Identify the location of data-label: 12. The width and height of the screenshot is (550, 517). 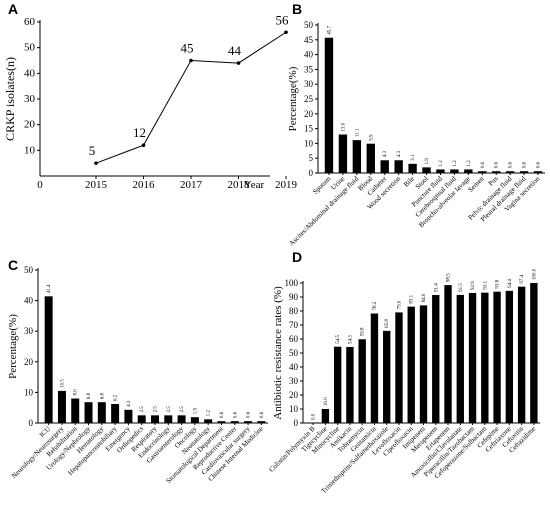
(139, 132).